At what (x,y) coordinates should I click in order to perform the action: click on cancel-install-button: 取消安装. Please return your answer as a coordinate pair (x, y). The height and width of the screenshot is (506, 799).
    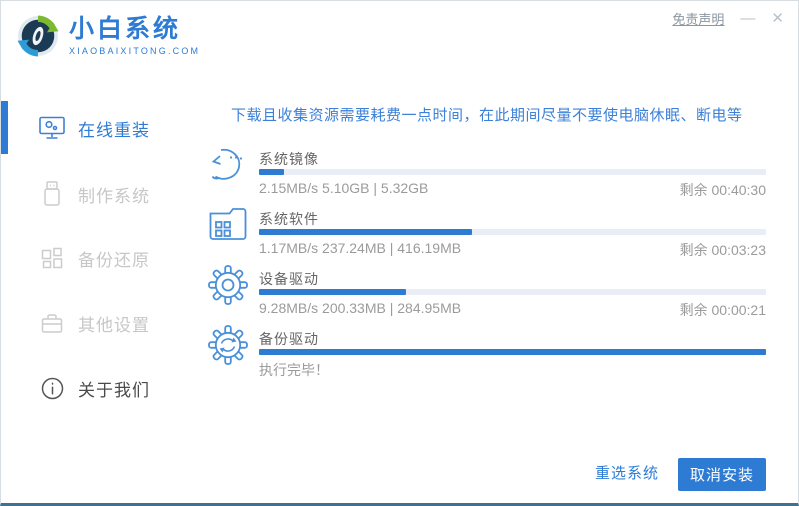
    Looking at the image, I should click on (722, 474).